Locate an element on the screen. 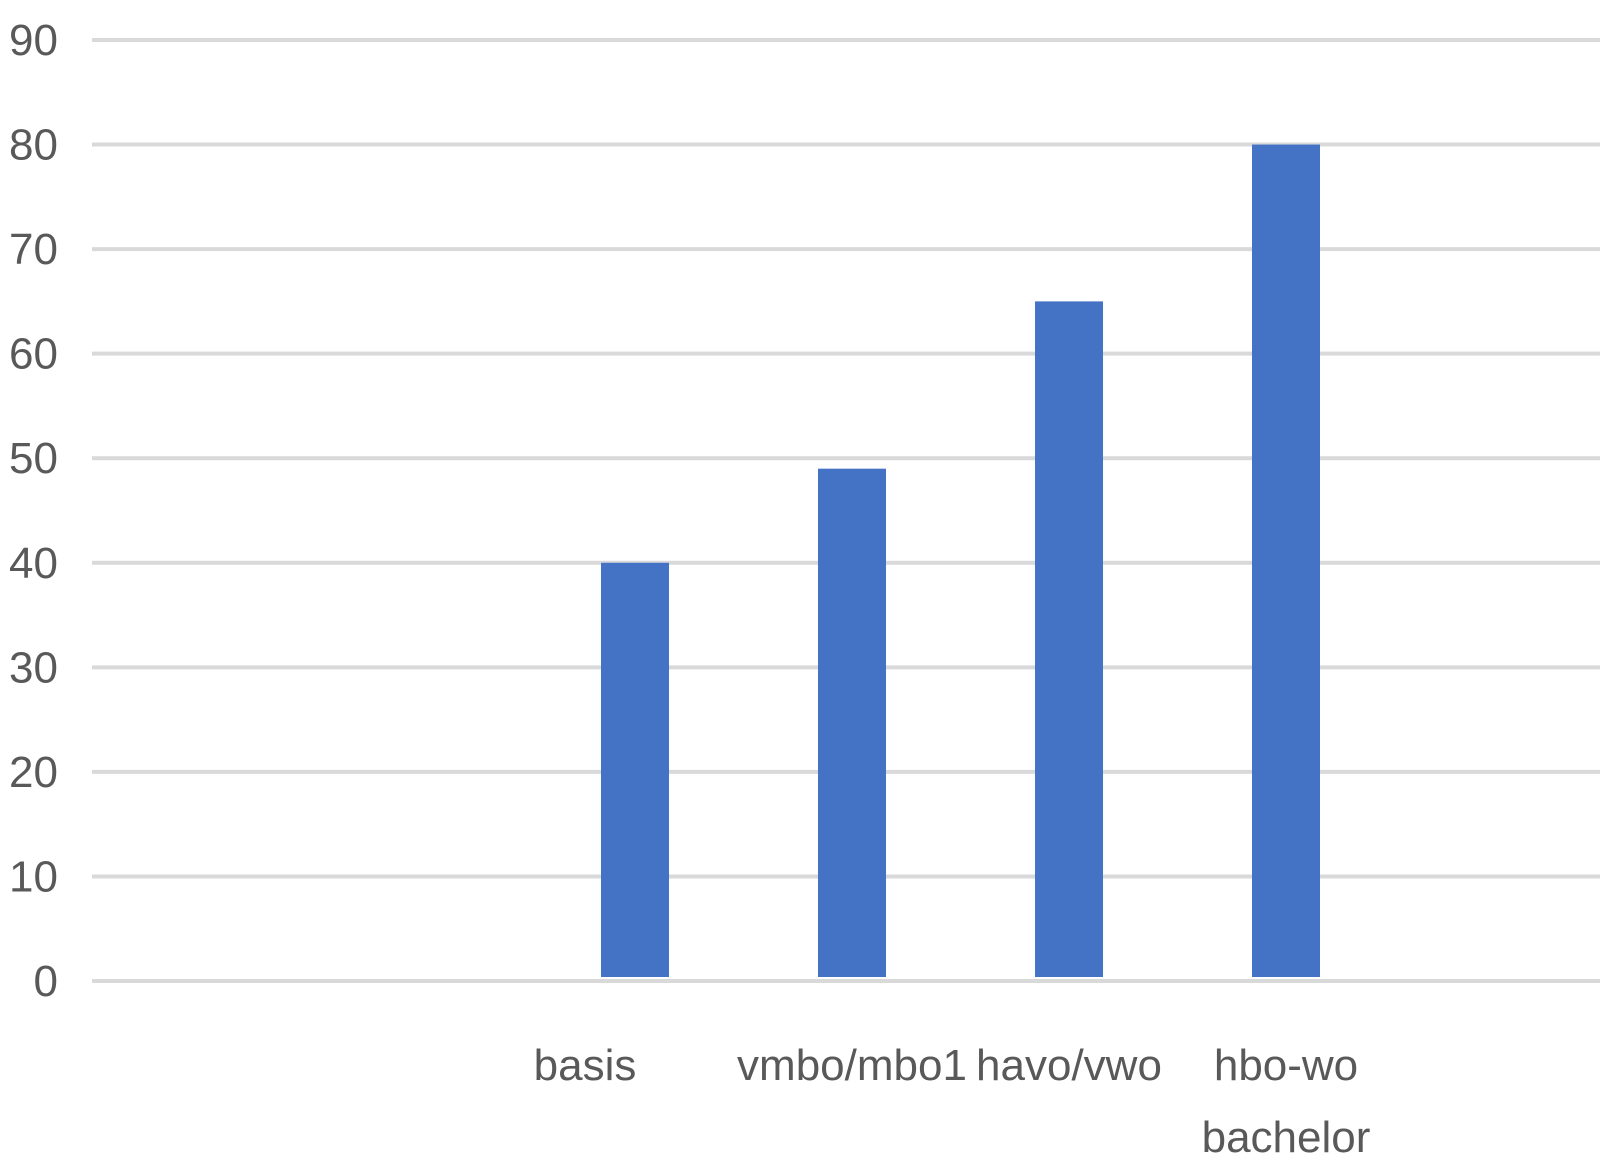 This screenshot has width=1600, height=1172. y-tick-label: 90 is located at coordinates (33, 40).